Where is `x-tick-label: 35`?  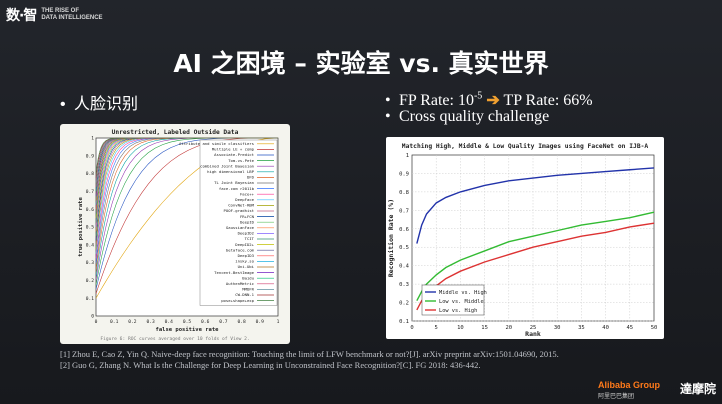
x-tick-label: 35 is located at coordinates (581, 328).